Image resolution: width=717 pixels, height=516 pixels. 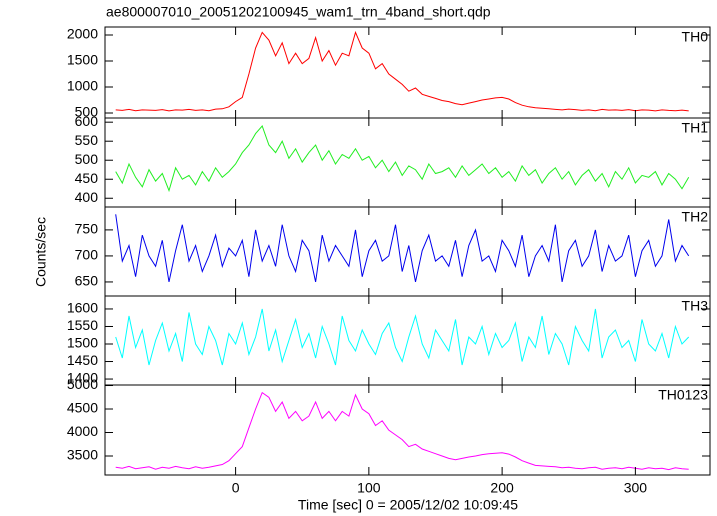 What do you see at coordinates (369, 488) in the screenshot?
I see `x-tick-label: 100` at bounding box center [369, 488].